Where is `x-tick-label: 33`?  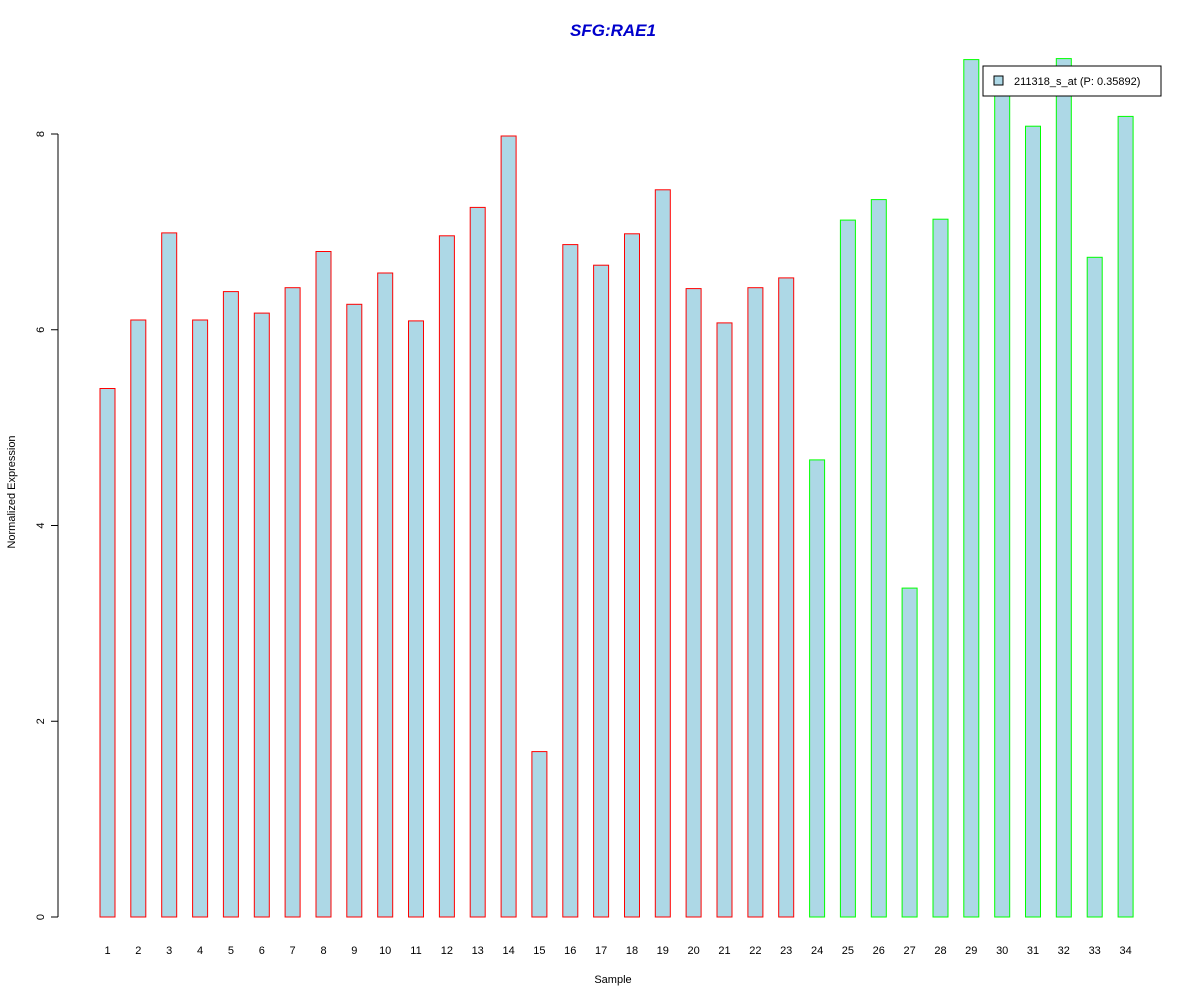
x-tick-label: 33 is located at coordinates (1095, 951).